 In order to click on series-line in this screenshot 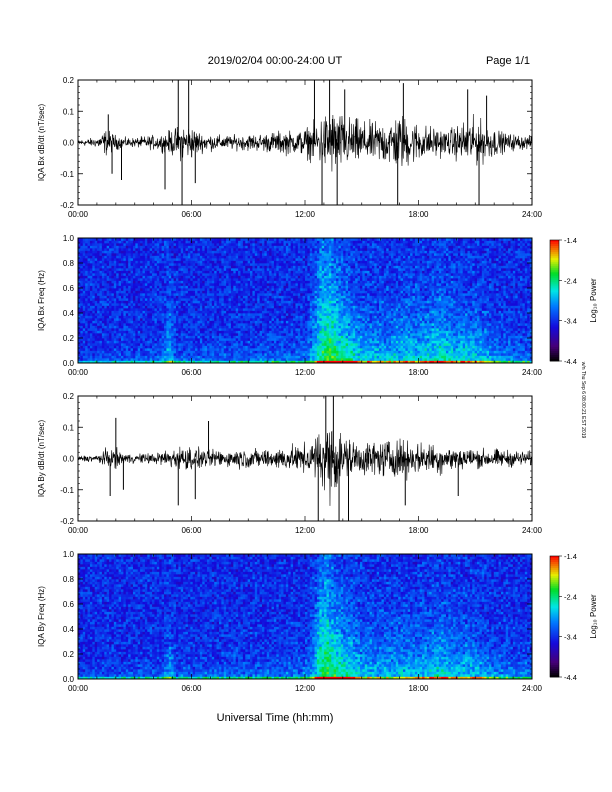, I will do `click(305, 143)`.